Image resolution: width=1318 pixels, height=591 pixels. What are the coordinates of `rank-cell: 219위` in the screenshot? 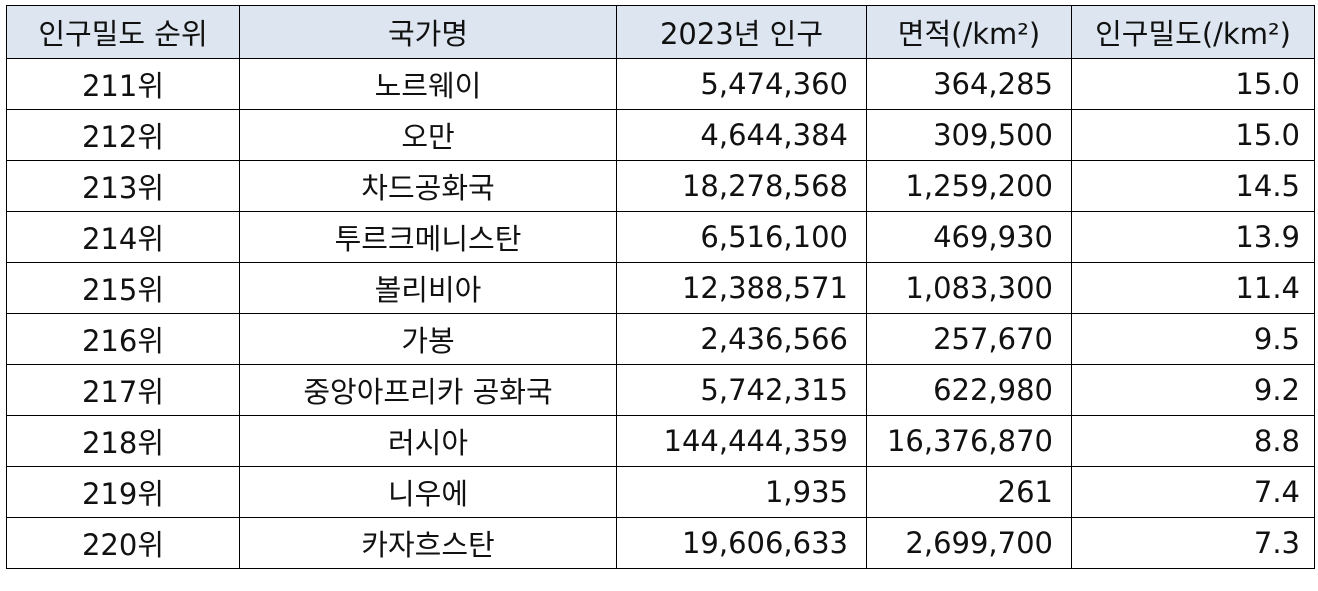 It's located at (123, 492).